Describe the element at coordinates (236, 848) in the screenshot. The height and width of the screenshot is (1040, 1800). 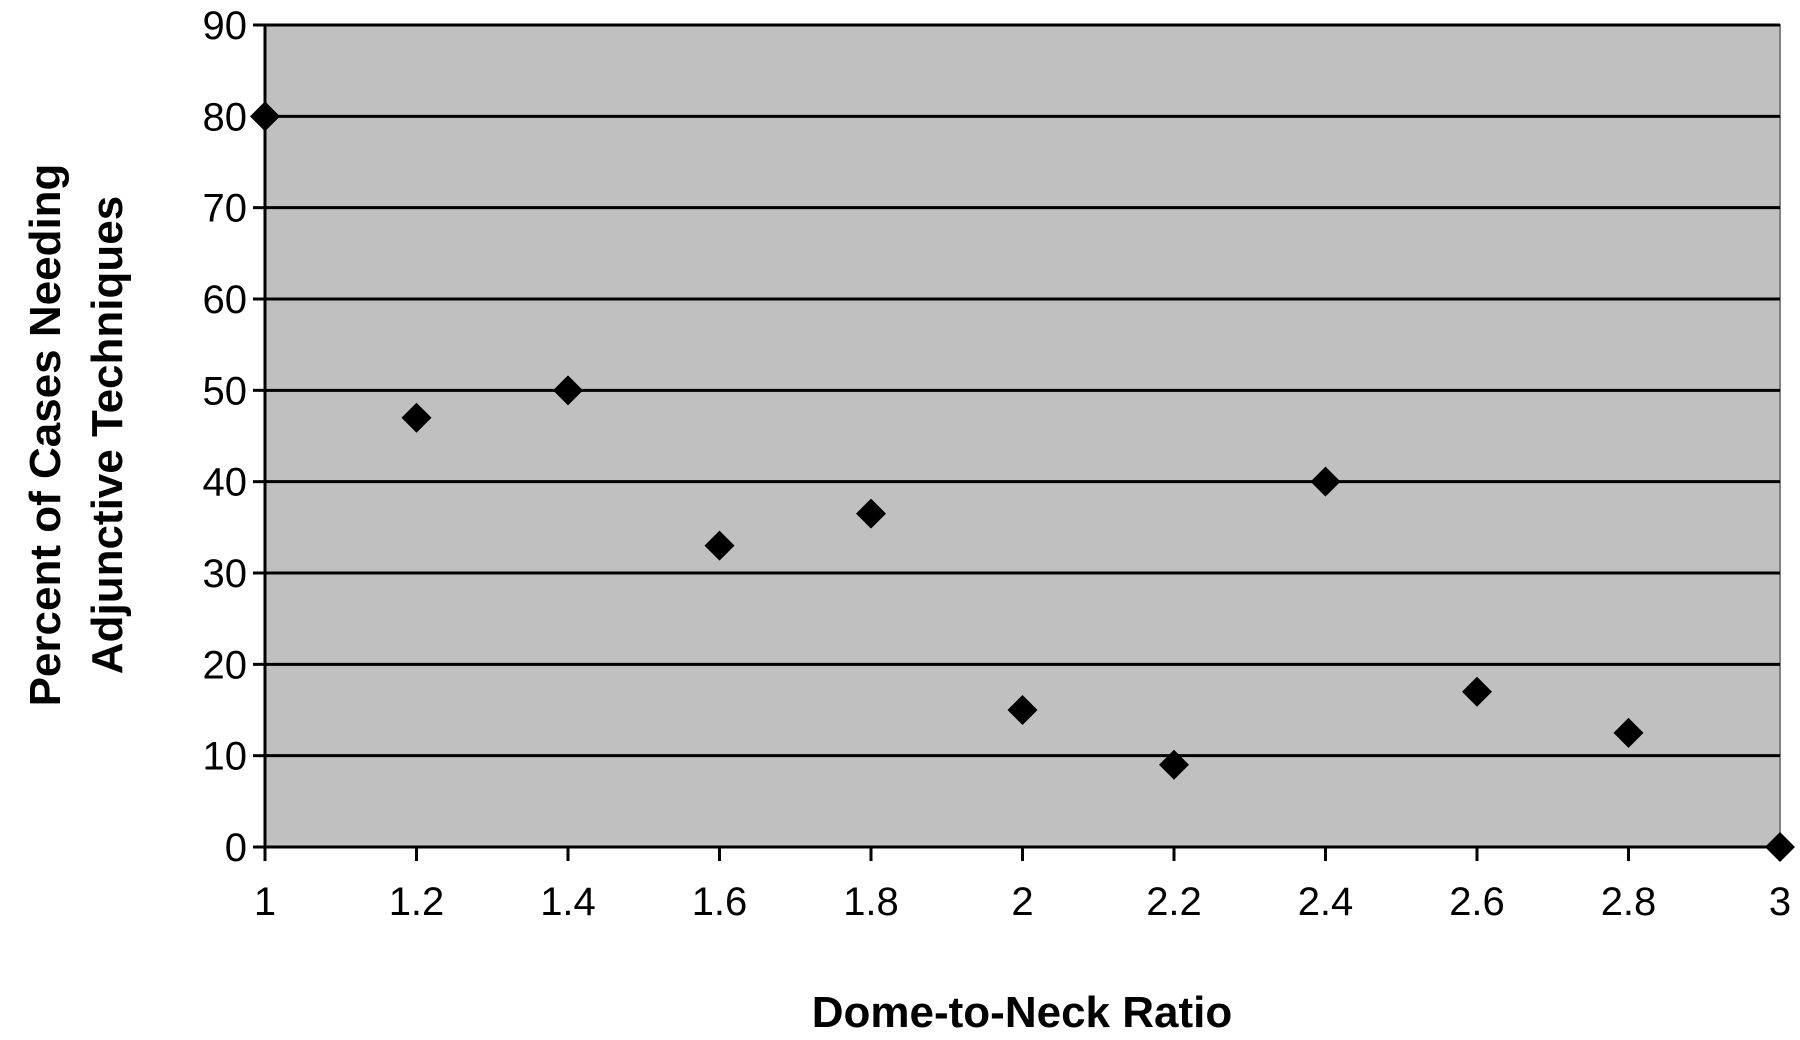
I see `y-tick-label: 0` at that location.